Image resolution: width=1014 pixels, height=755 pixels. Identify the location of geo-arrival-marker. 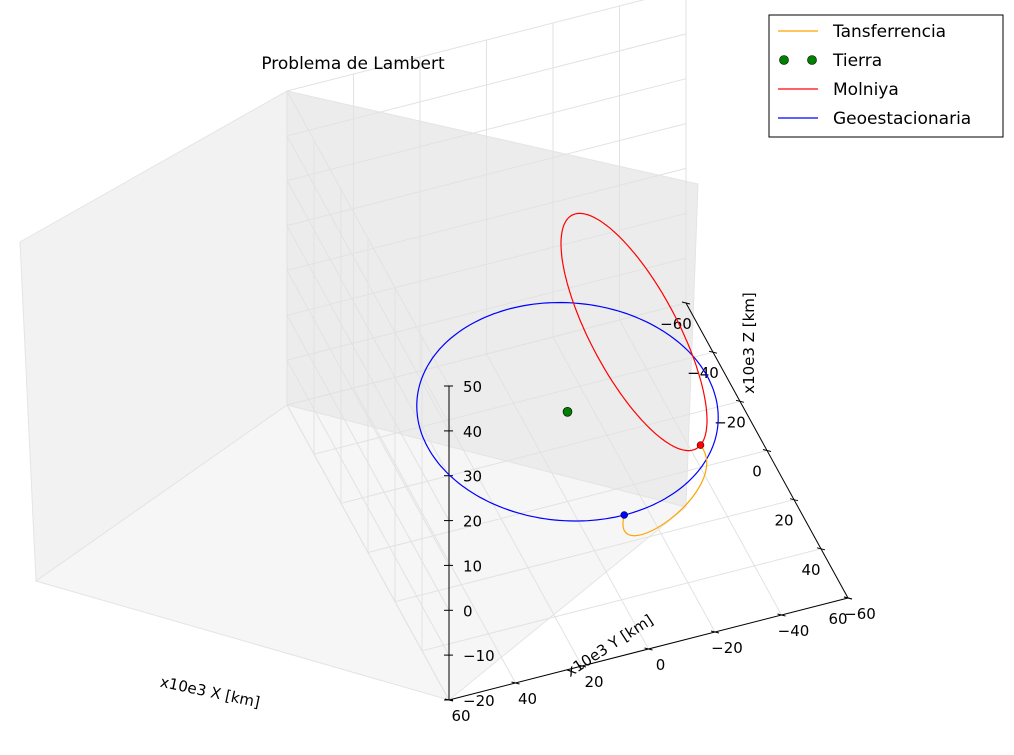
(624, 515).